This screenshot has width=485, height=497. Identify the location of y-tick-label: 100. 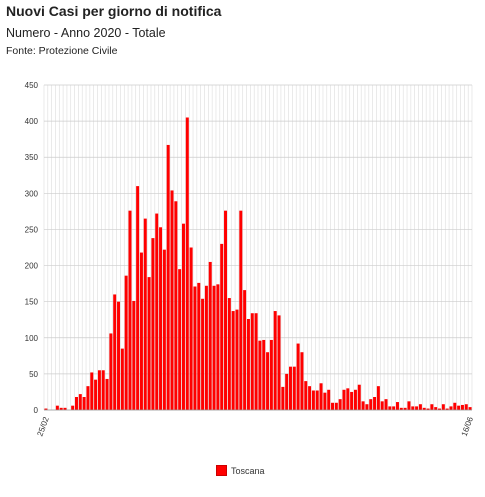
(32, 338).